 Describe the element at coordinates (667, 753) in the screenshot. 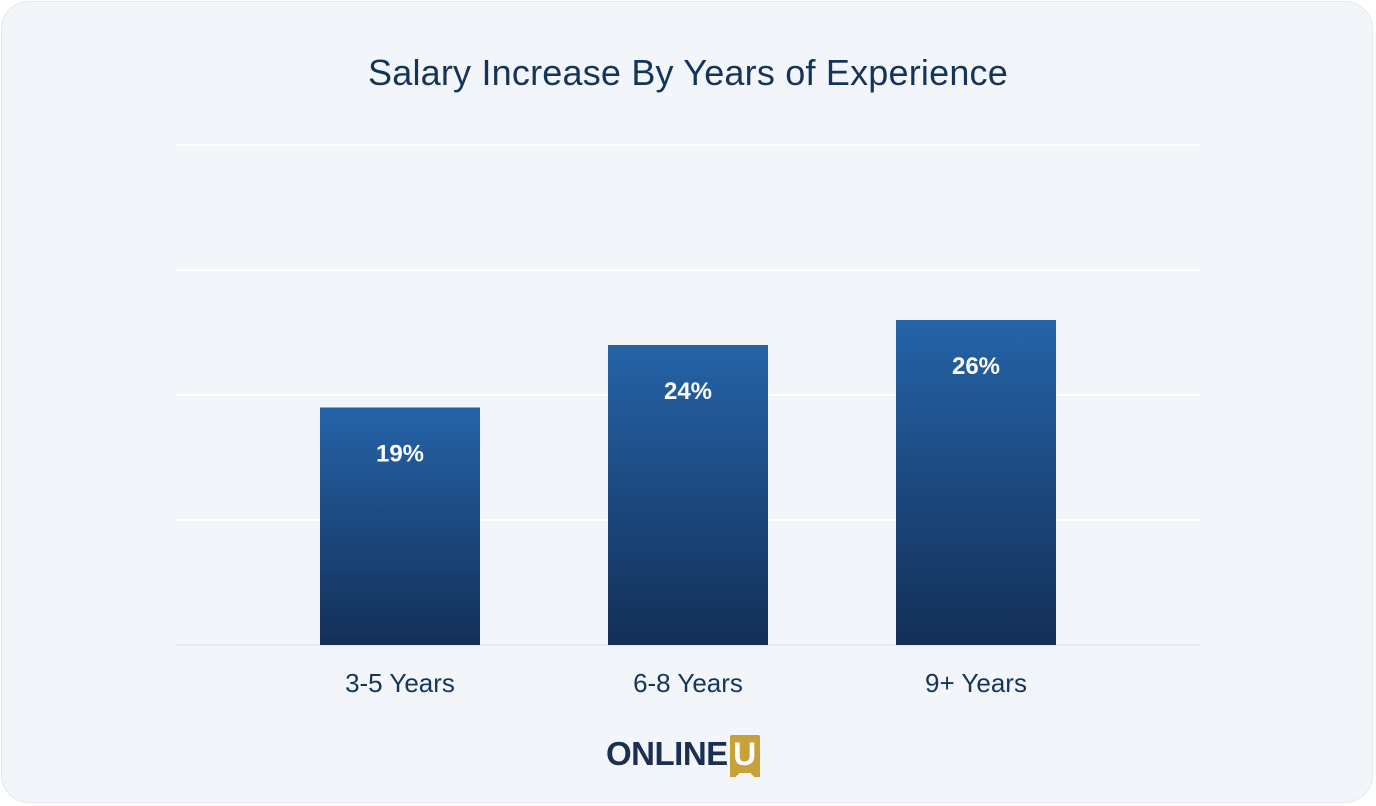

I see `logo-text: ONLINE` at that location.